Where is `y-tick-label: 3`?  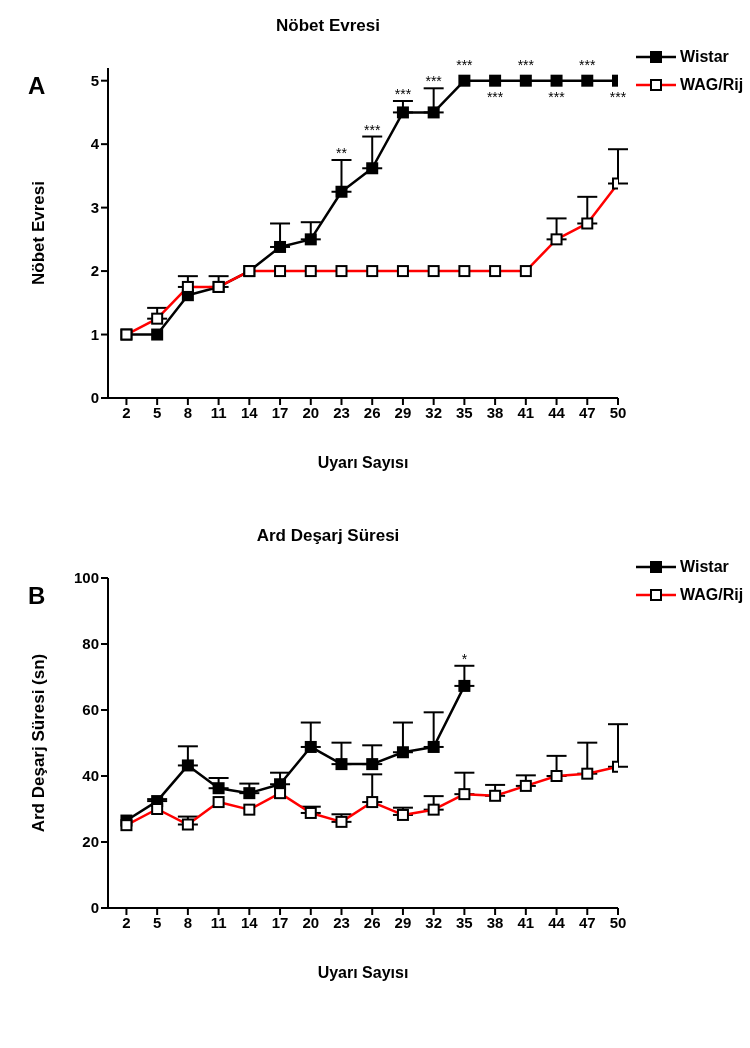 y-tick-label: 3 is located at coordinates (94, 207).